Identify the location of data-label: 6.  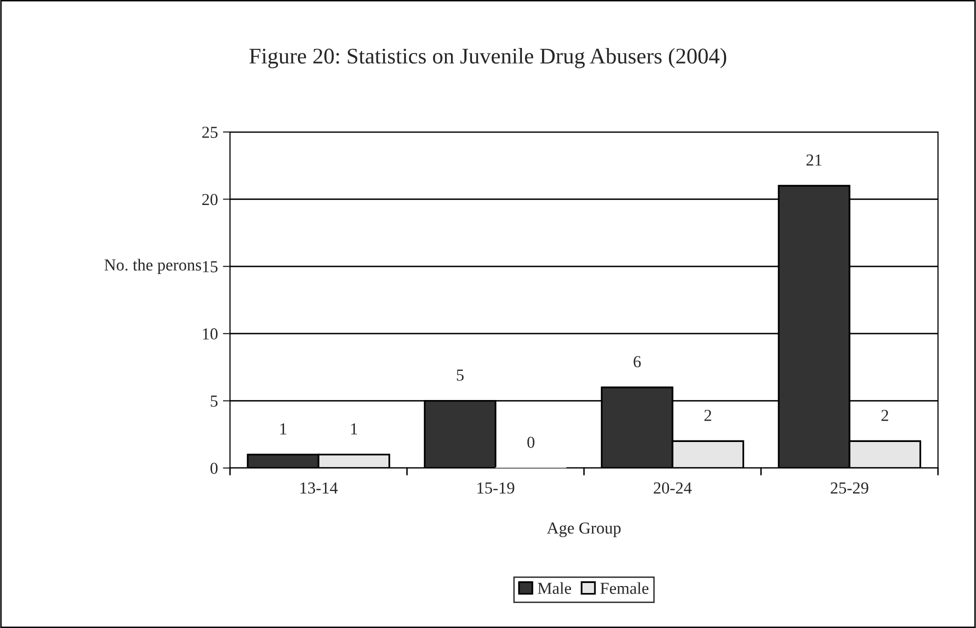
(637, 362).